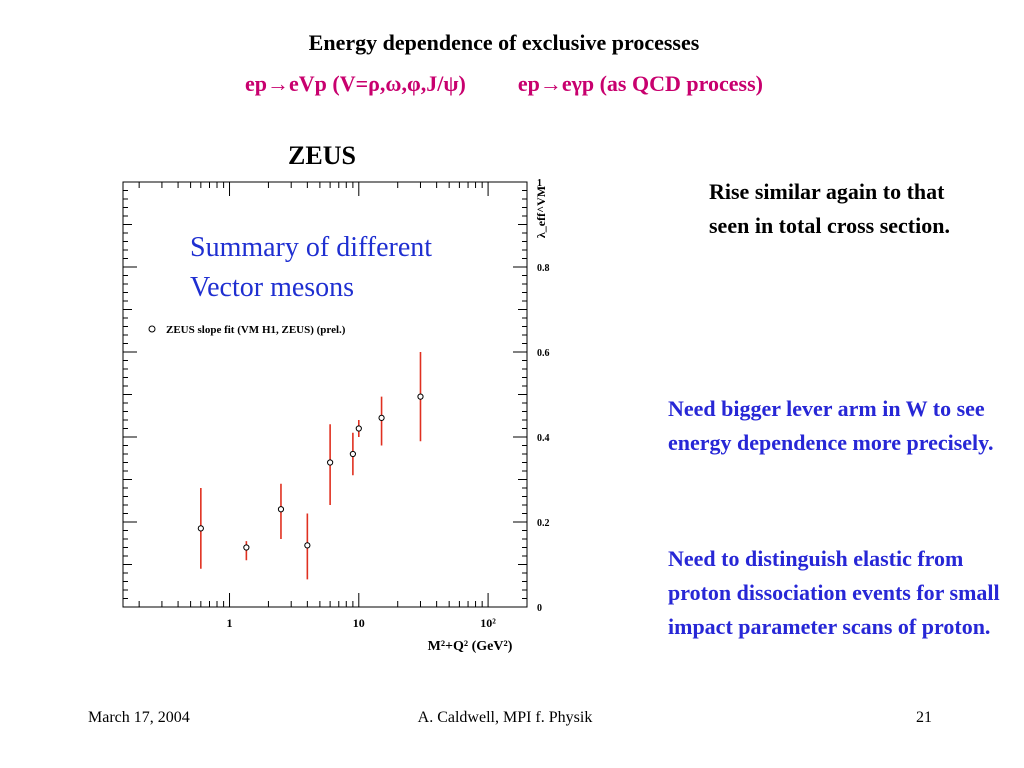  I want to click on y-tick-label: 1, so click(539, 183).